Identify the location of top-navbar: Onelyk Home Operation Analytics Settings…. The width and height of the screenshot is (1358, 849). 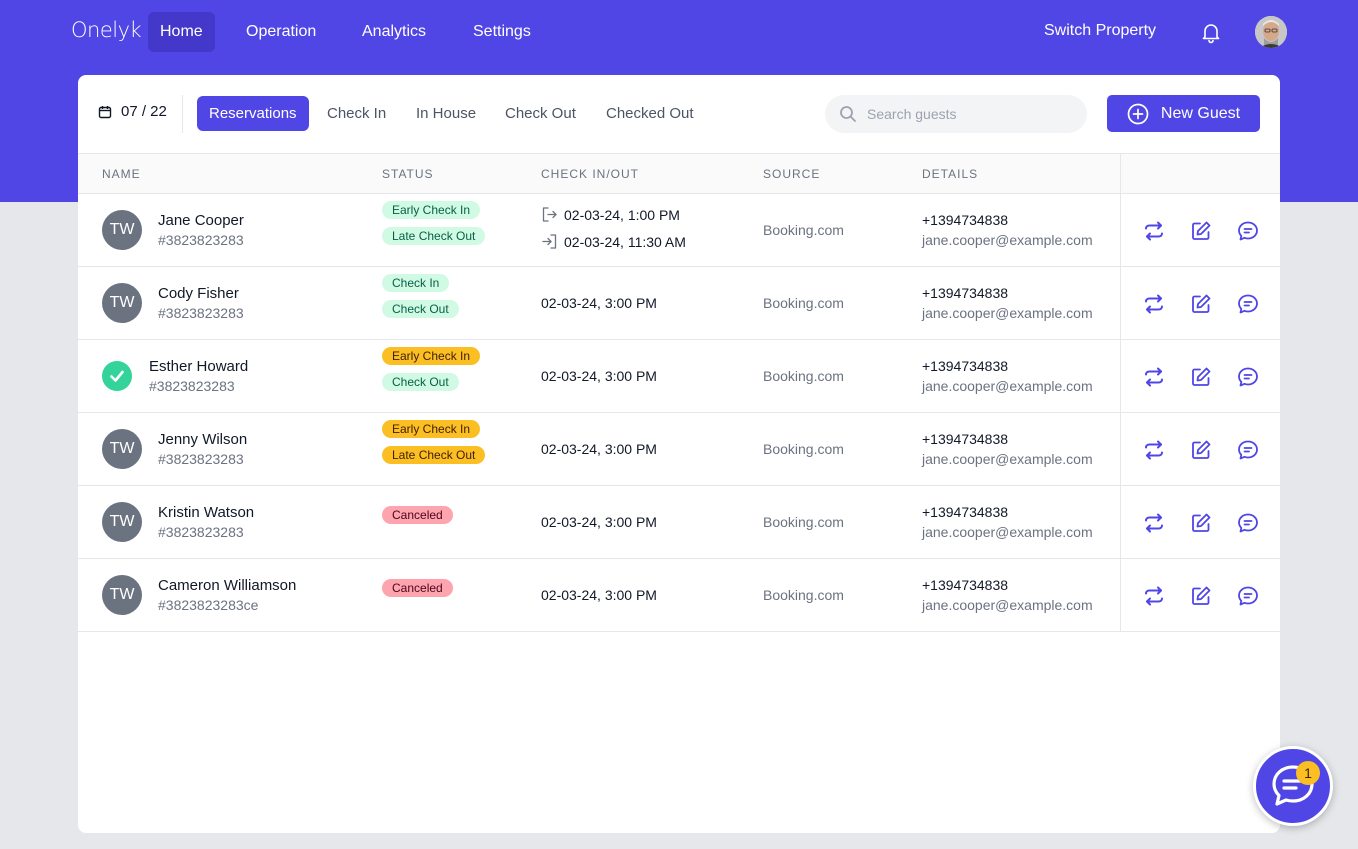
(679, 32).